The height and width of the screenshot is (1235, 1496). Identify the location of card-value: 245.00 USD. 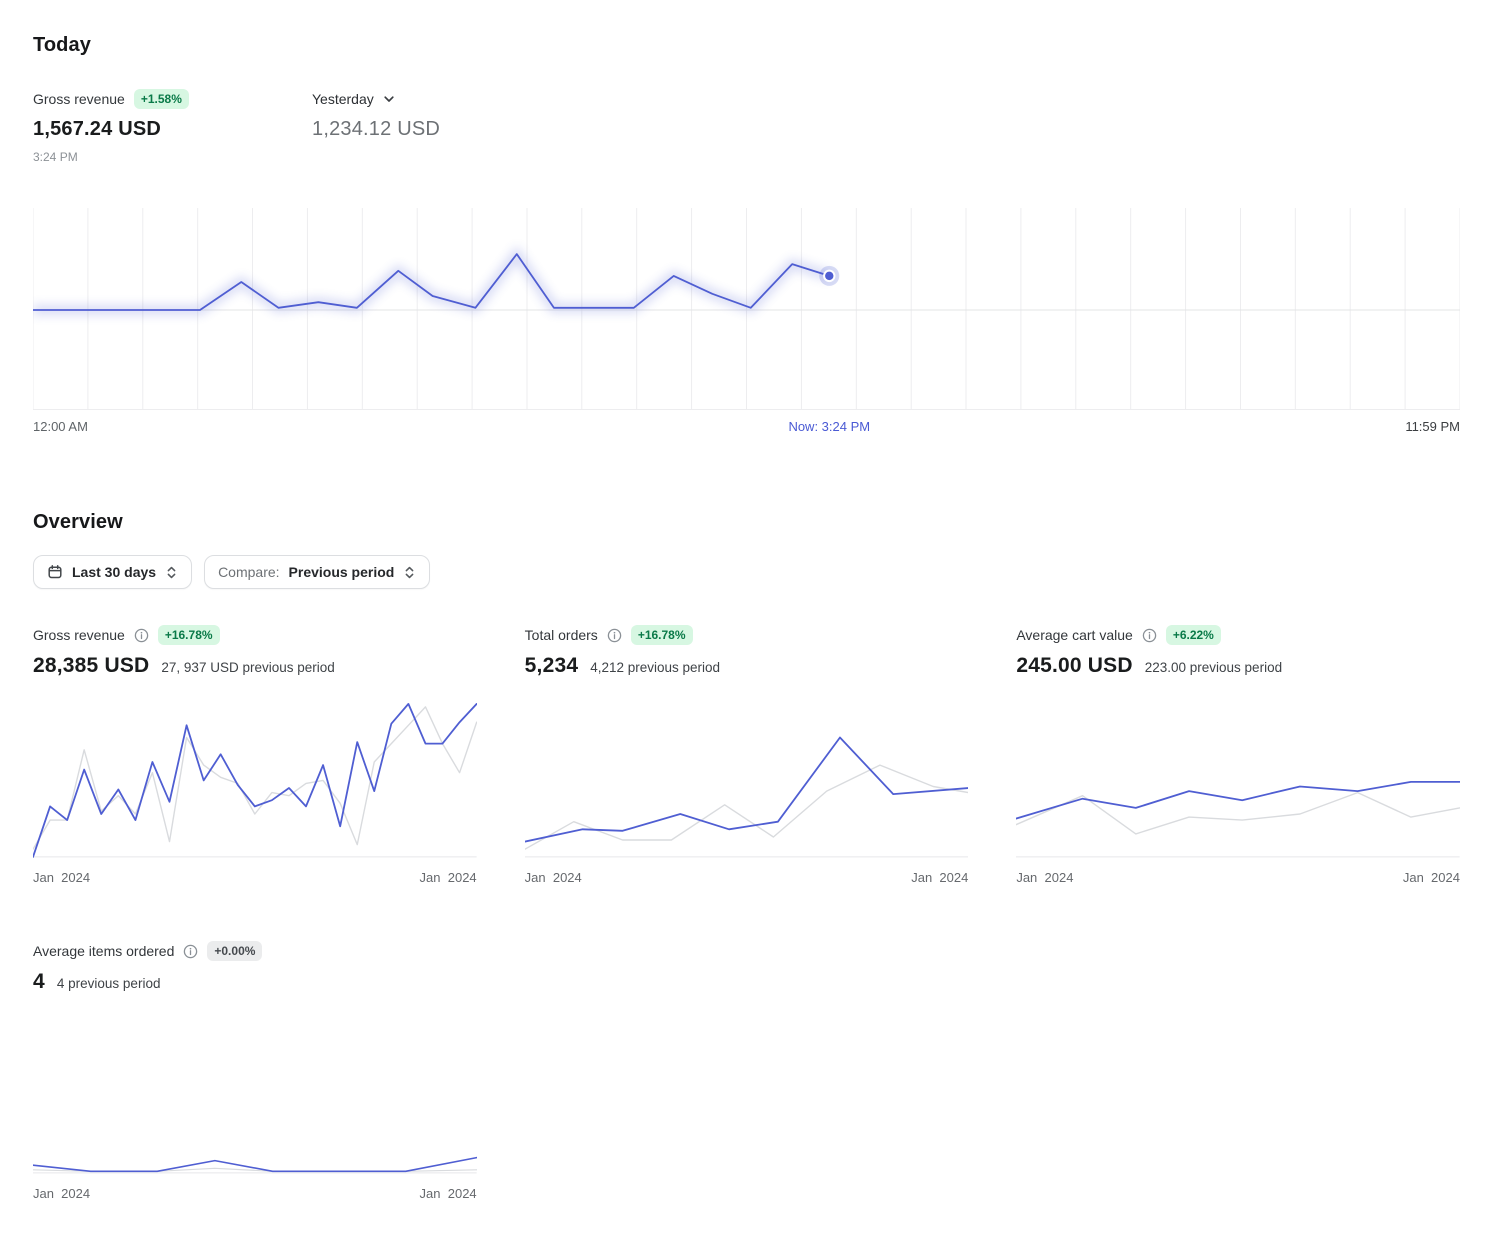
(1074, 665).